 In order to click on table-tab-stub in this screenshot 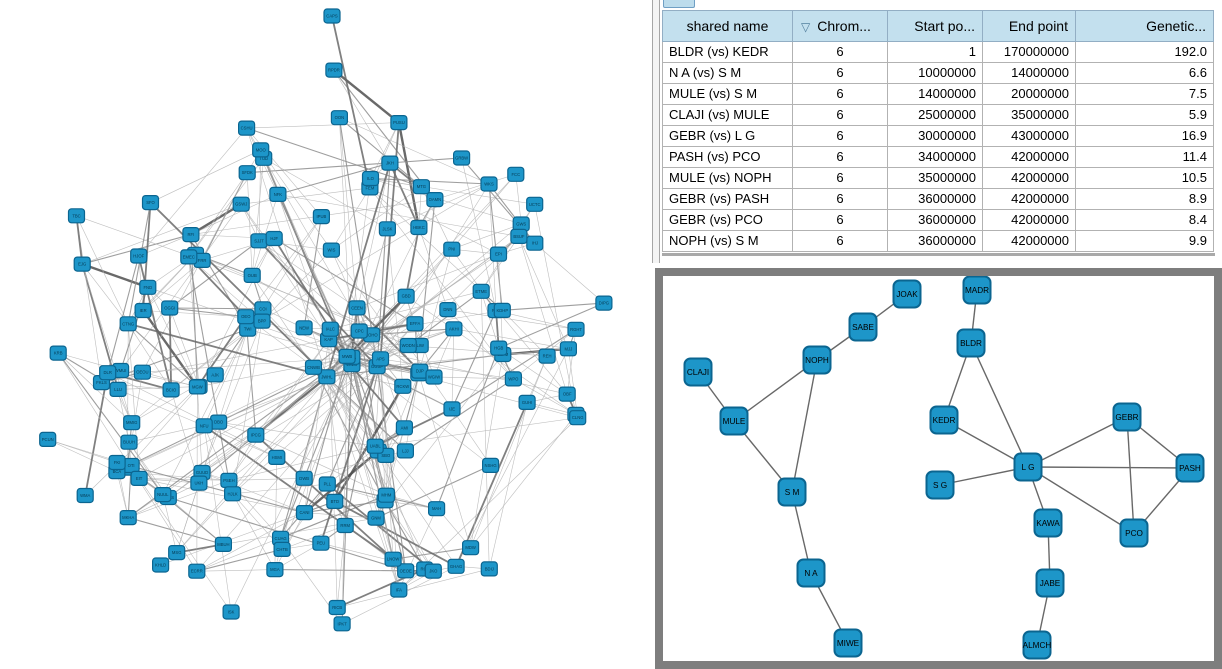, I will do `click(679, 4)`.